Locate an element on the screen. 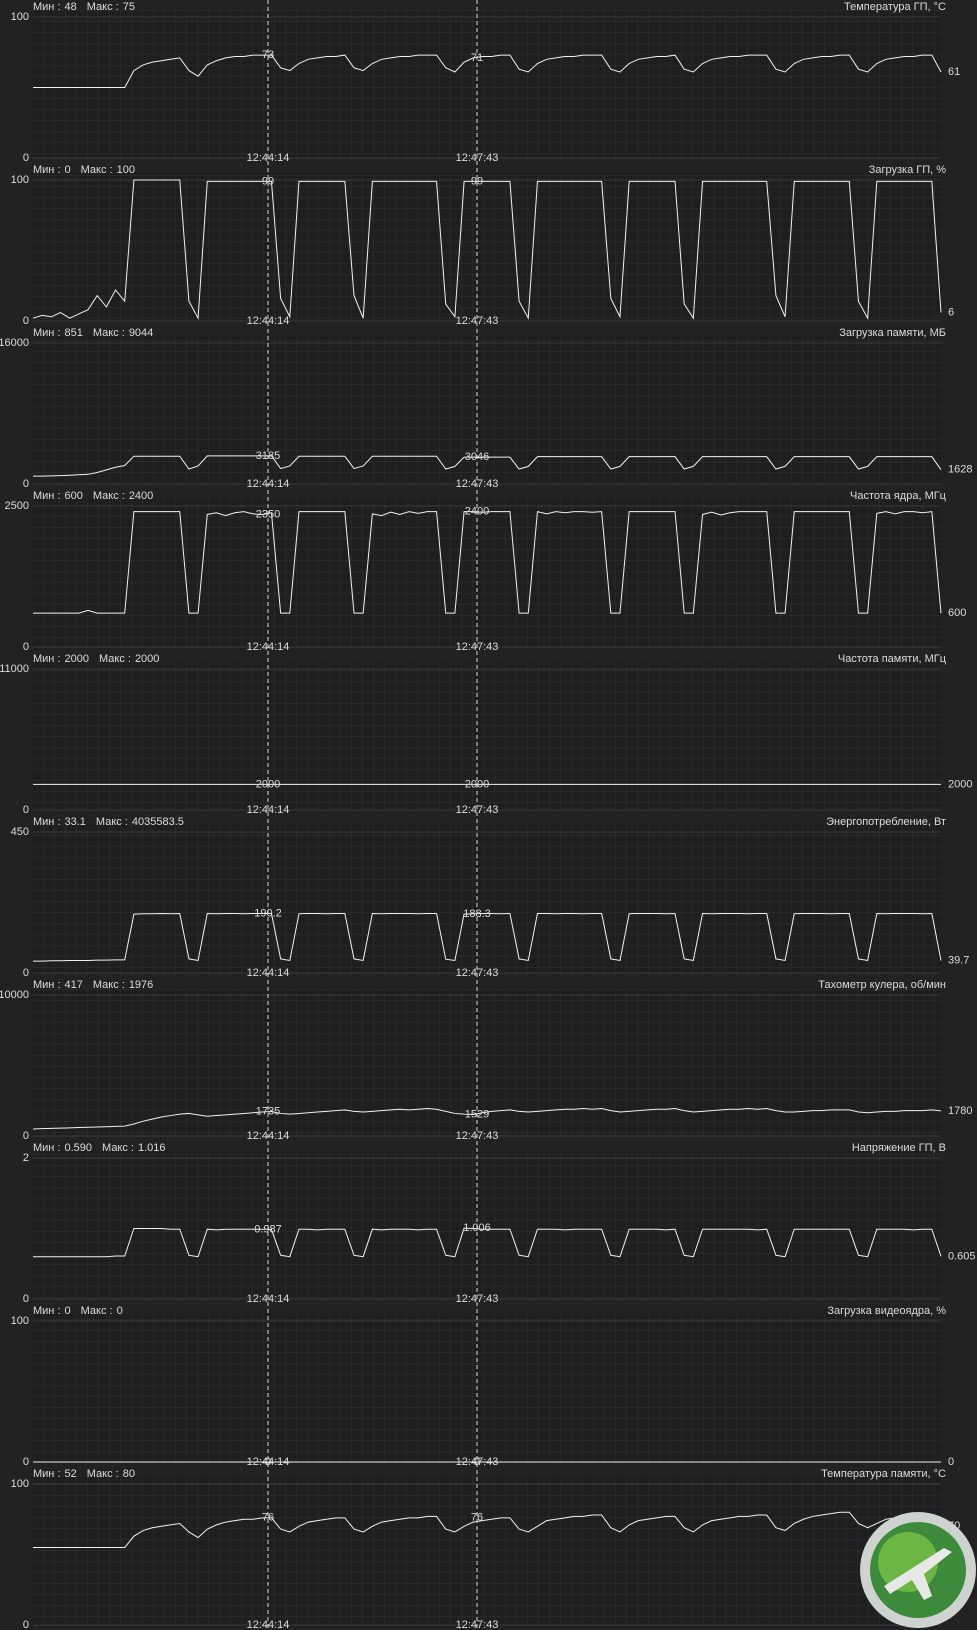 The width and height of the screenshot is (977, 1630). last-value: 1628 is located at coordinates (960, 470).